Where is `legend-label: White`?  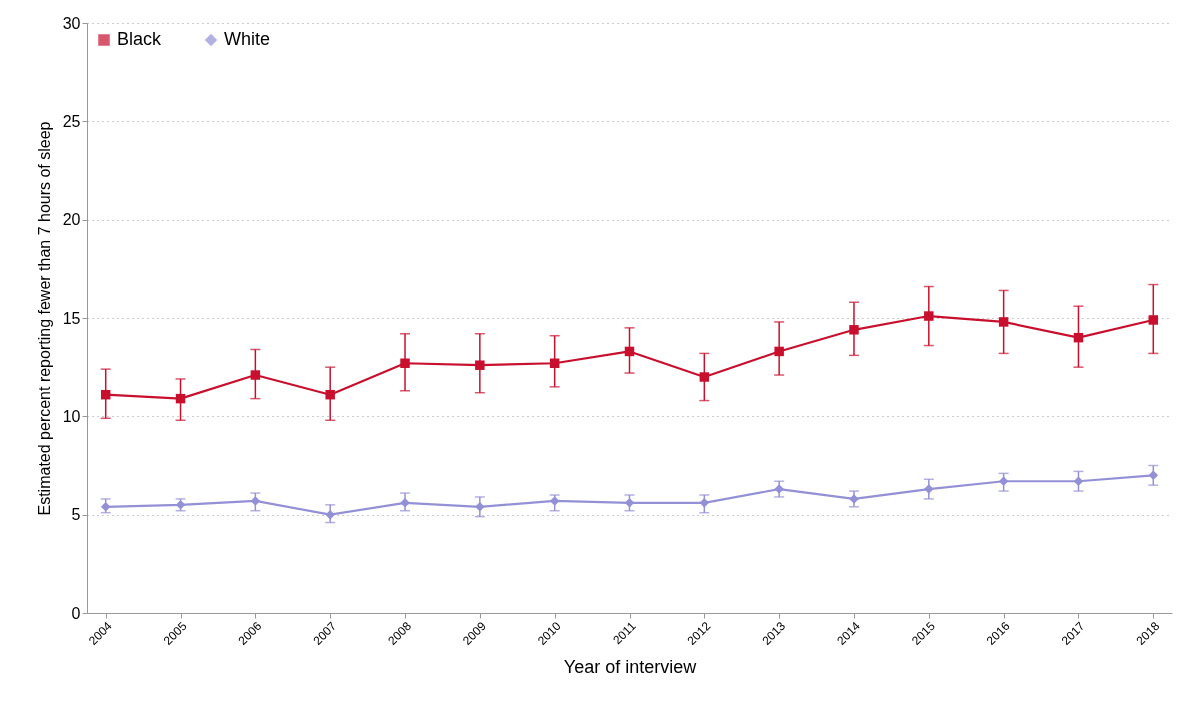
legend-label: White is located at coordinates (247, 39).